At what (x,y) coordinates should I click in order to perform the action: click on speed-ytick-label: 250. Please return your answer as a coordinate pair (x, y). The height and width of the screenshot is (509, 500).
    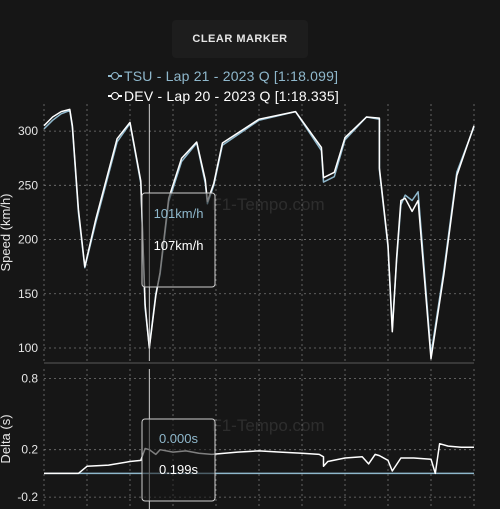
    Looking at the image, I should click on (28, 185).